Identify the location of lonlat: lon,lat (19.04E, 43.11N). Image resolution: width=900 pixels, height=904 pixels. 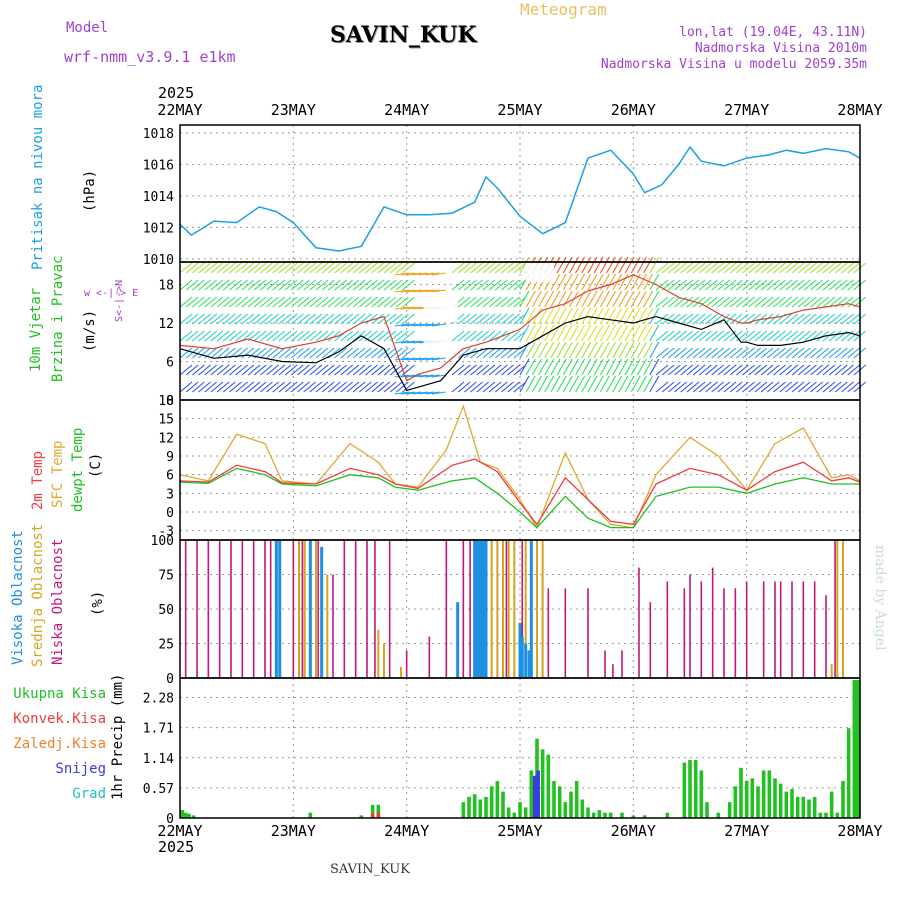
(773, 32).